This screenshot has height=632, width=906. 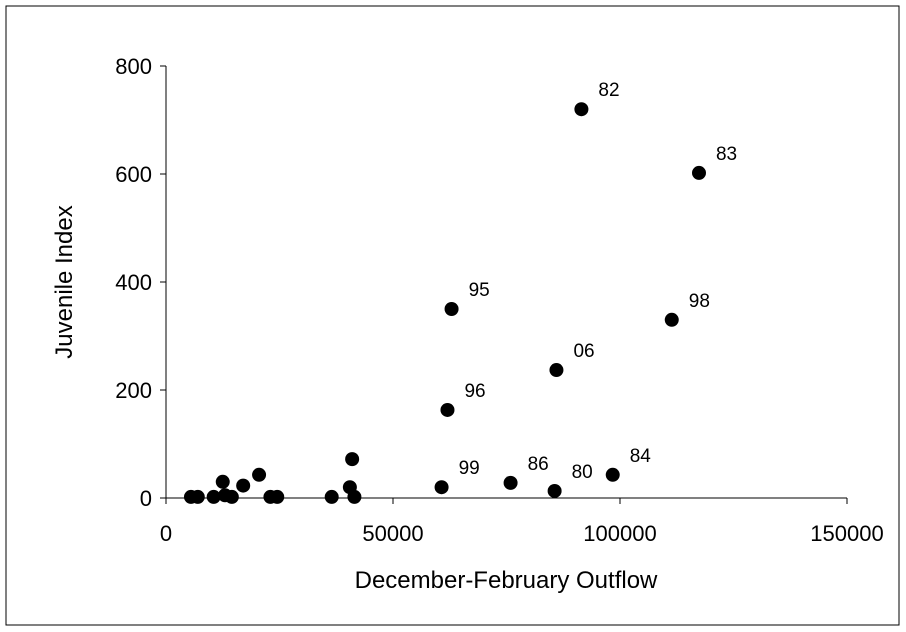 I want to click on point-label: 86, so click(x=538, y=464).